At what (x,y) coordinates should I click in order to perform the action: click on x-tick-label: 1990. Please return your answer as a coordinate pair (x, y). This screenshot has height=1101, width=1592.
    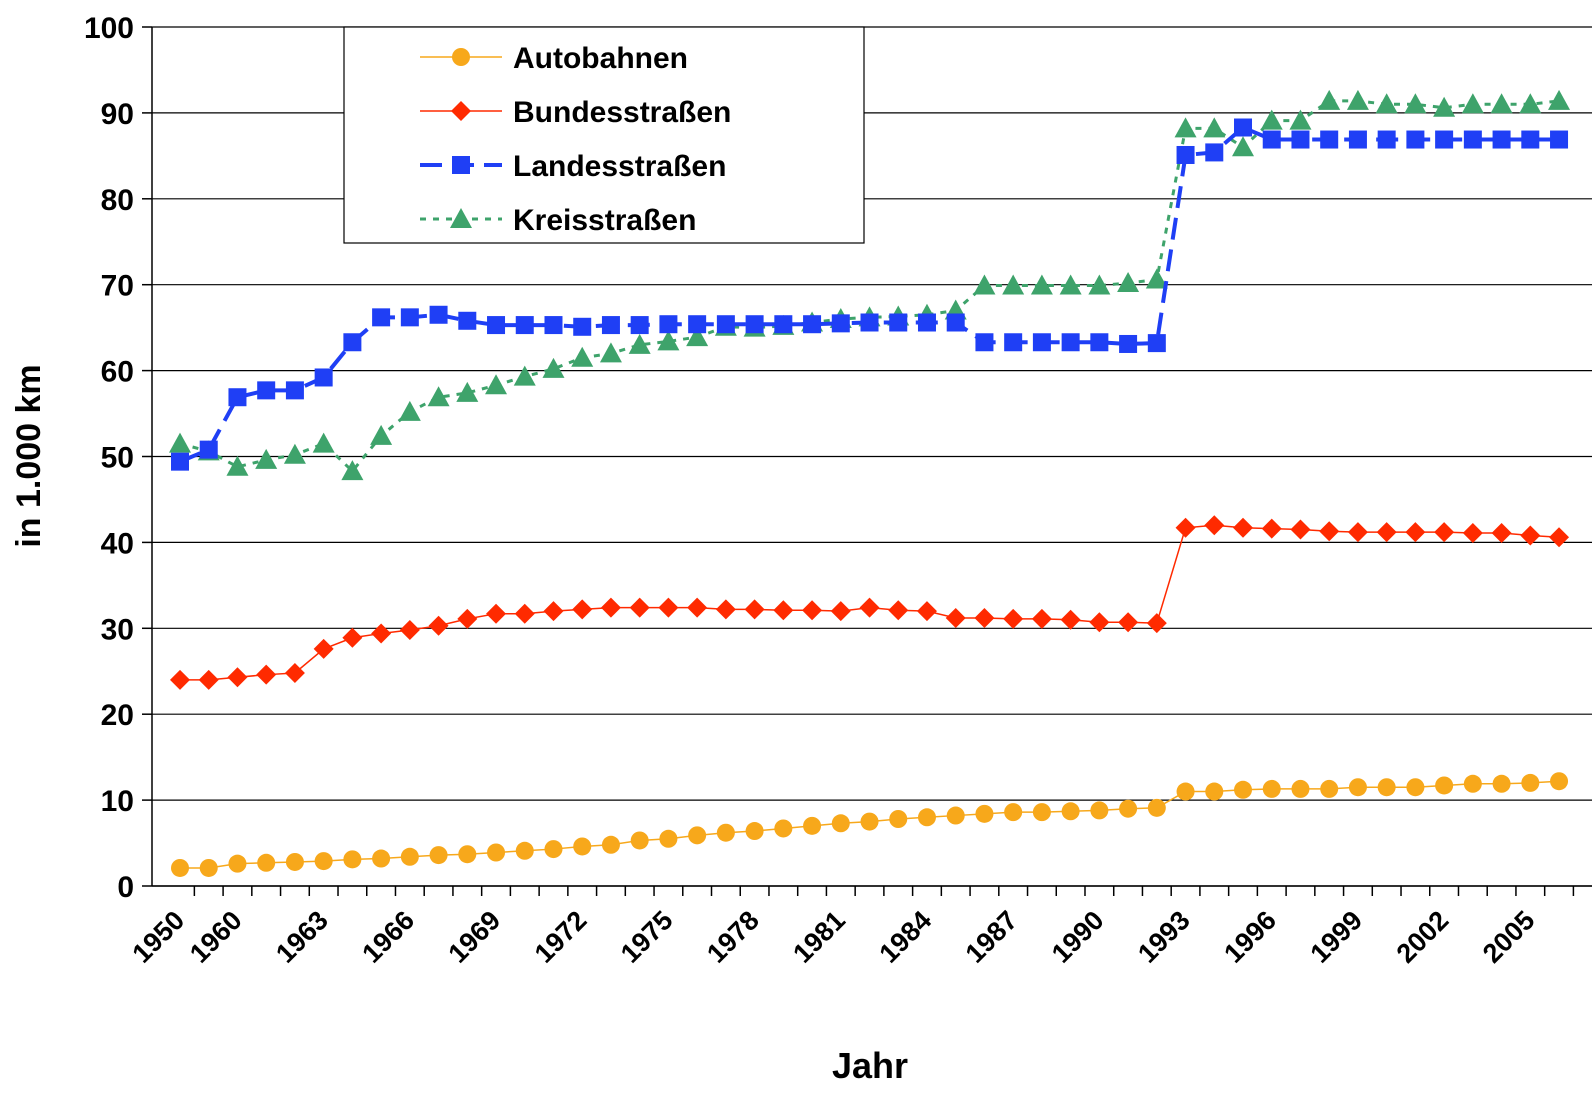
    Looking at the image, I should click on (1078, 937).